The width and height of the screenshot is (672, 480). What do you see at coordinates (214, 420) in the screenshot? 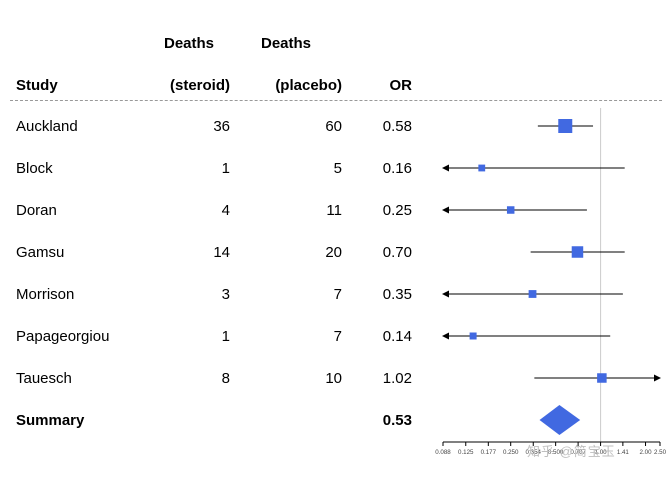
I see `summary-row: Summary 0.53` at bounding box center [214, 420].